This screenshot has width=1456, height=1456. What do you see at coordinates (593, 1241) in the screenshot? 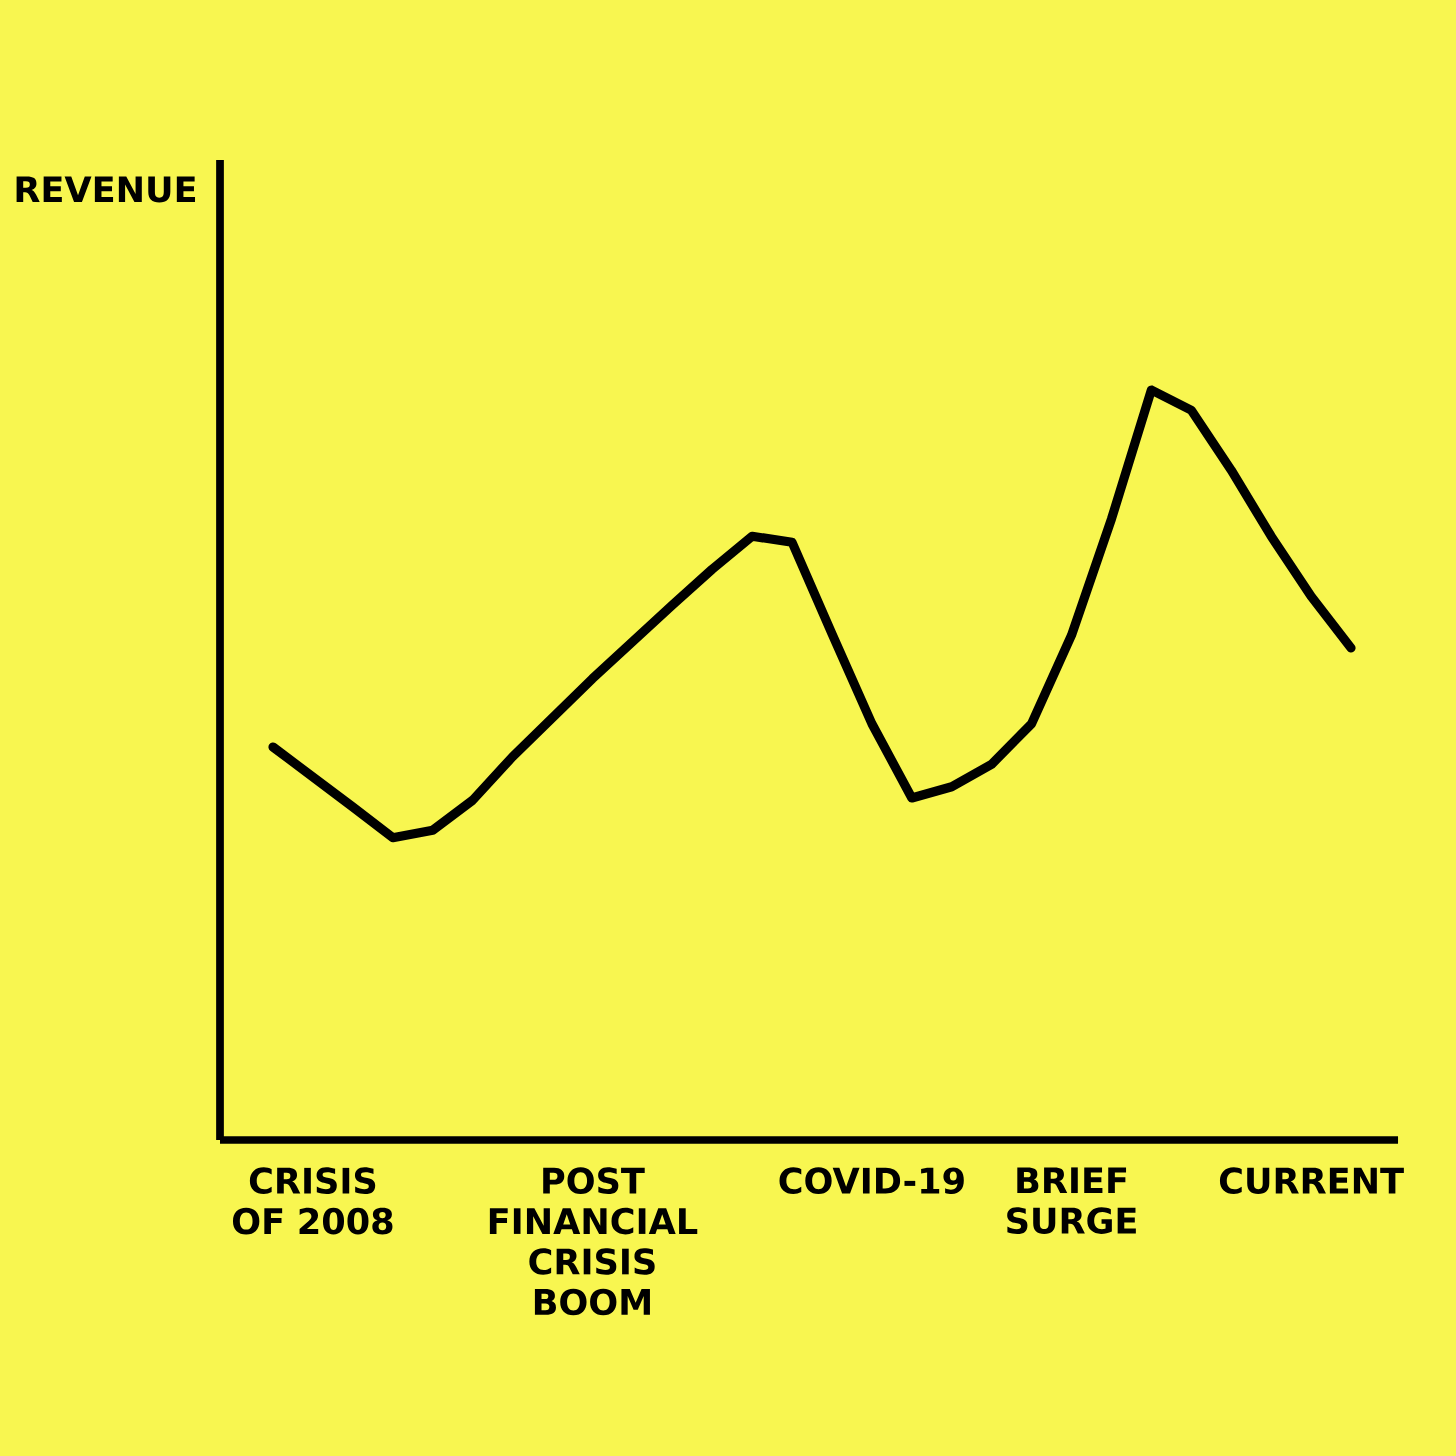
I see `x-tick-label: POST FINANCIAL CRISIS BOOM` at bounding box center [593, 1241].